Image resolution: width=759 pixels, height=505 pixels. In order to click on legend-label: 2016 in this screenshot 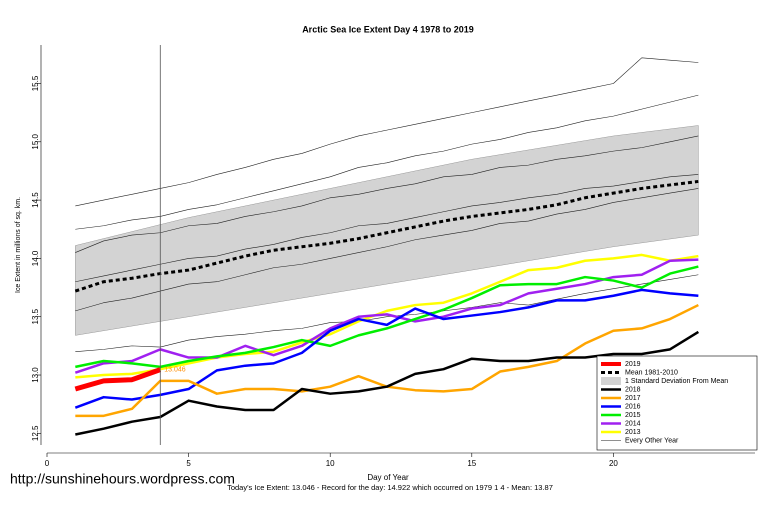, I will do `click(633, 406)`.